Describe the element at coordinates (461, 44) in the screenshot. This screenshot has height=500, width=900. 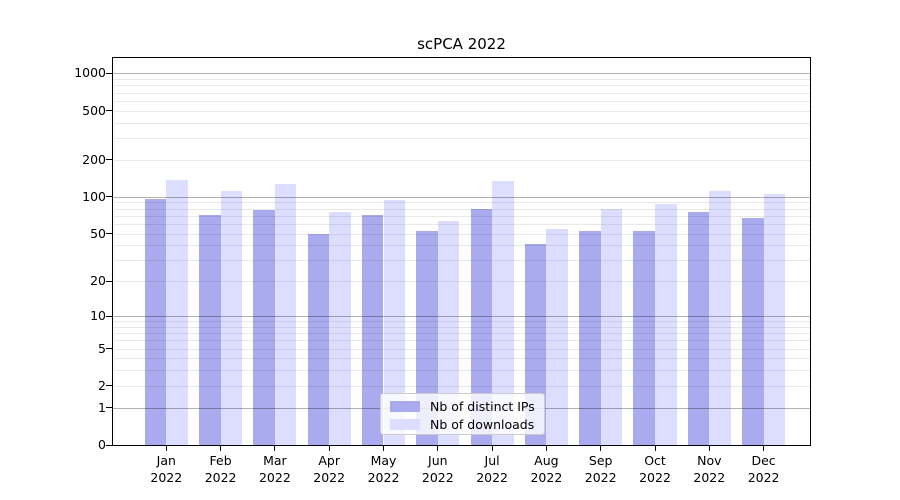
I see `chart-title: scPCA 2022` at that location.